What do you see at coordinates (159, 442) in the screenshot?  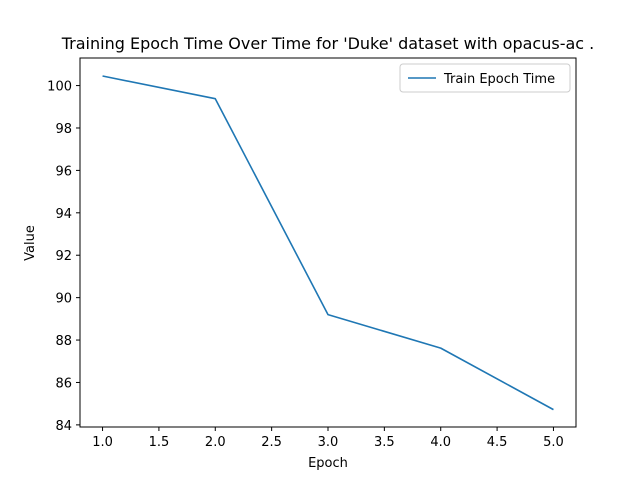 I see `x-tick-label: 1.5` at bounding box center [159, 442].